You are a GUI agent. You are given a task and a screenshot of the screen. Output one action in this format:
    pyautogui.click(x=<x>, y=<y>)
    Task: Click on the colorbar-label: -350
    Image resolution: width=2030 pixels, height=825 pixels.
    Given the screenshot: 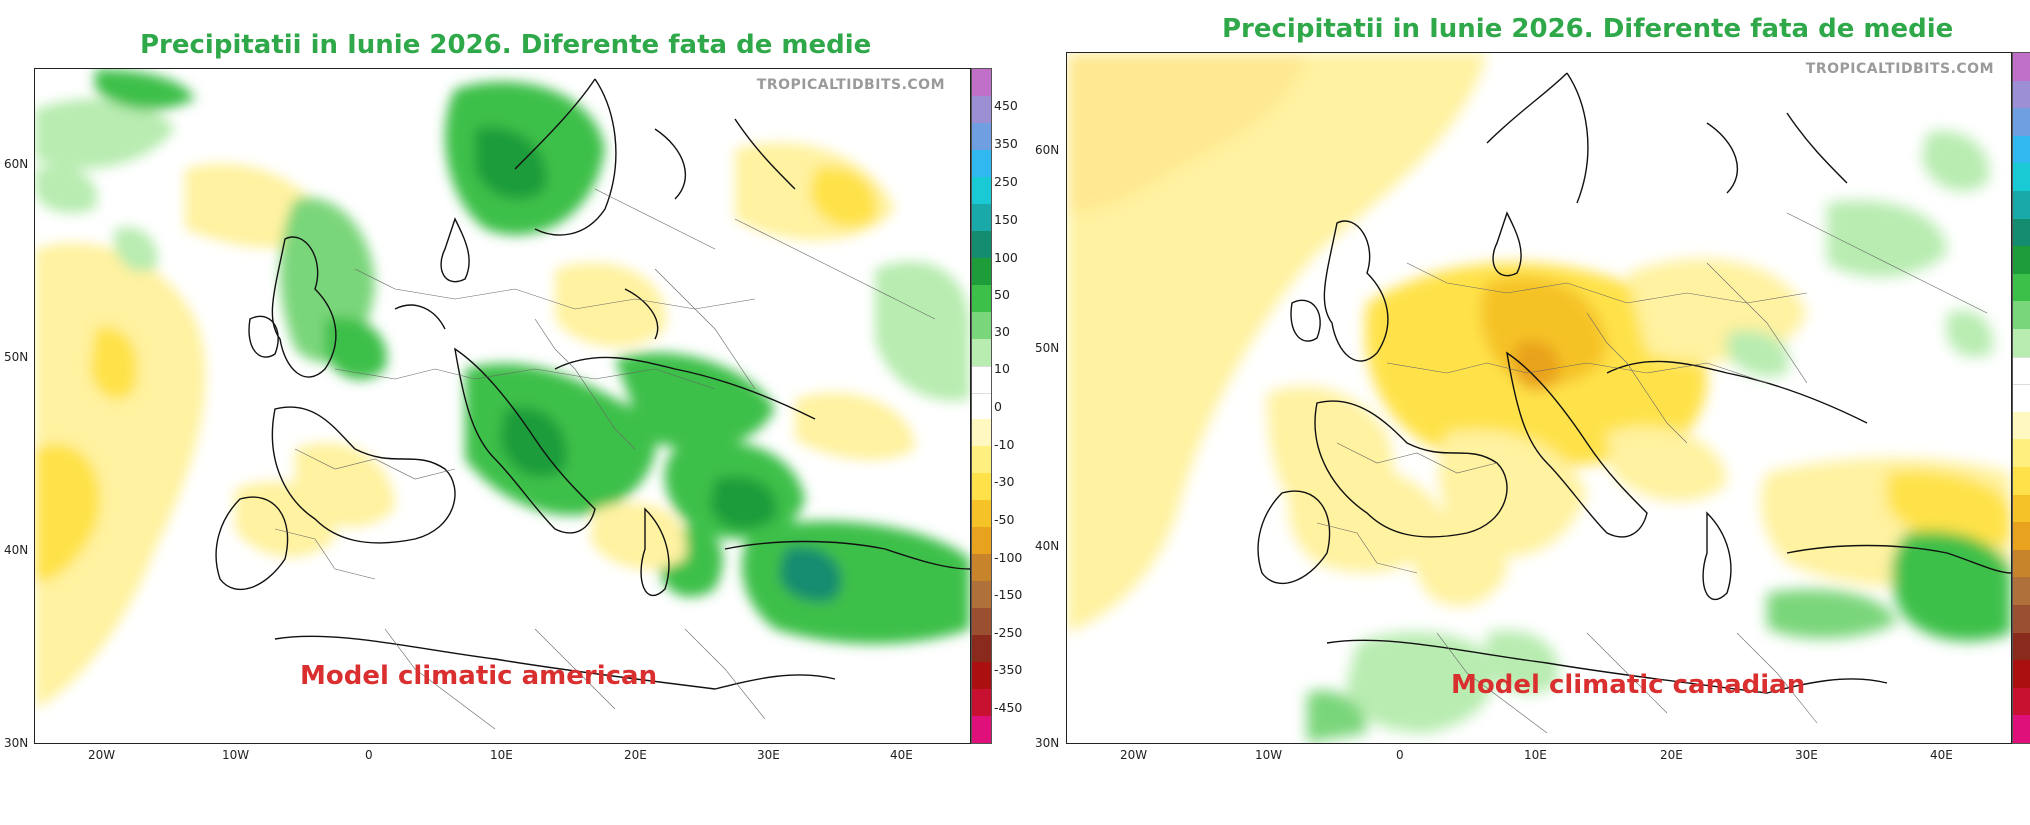 What is the action you would take?
    pyautogui.click(x=1008, y=669)
    